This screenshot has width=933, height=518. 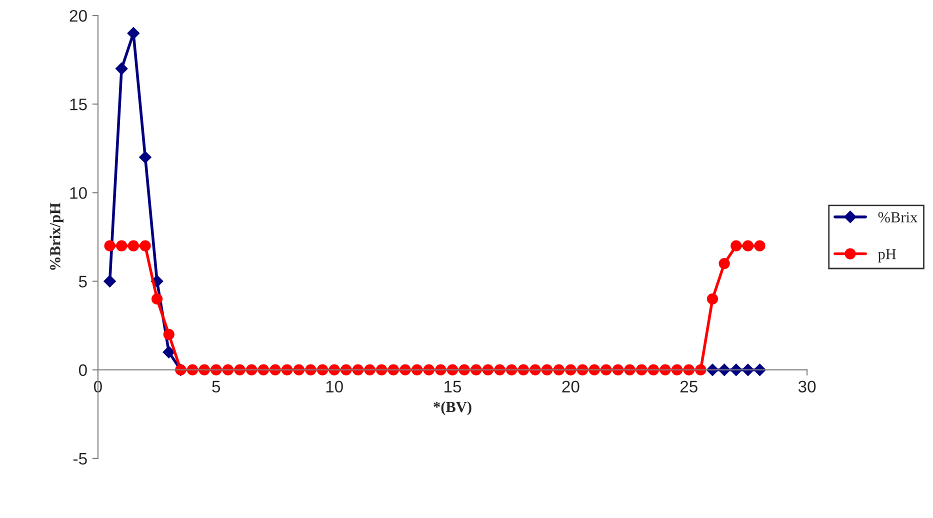 What do you see at coordinates (887, 255) in the screenshot?
I see `legend-label: pH` at bounding box center [887, 255].